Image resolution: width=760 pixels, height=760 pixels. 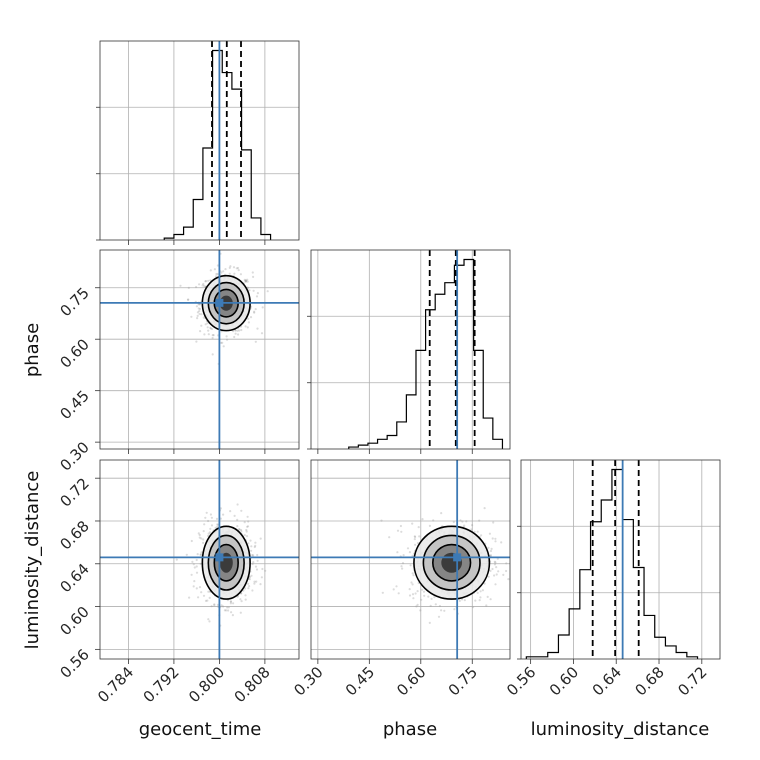 What do you see at coordinates (451, 562) in the screenshot?
I see `contour-phase-luminosity-distance` at bounding box center [451, 562].